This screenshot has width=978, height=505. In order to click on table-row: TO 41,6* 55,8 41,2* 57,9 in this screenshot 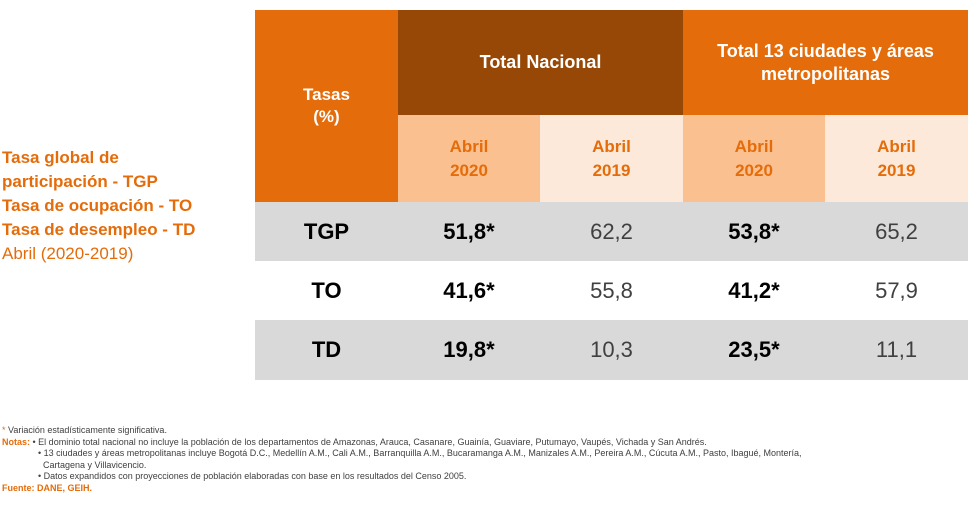, I will do `click(611, 290)`.